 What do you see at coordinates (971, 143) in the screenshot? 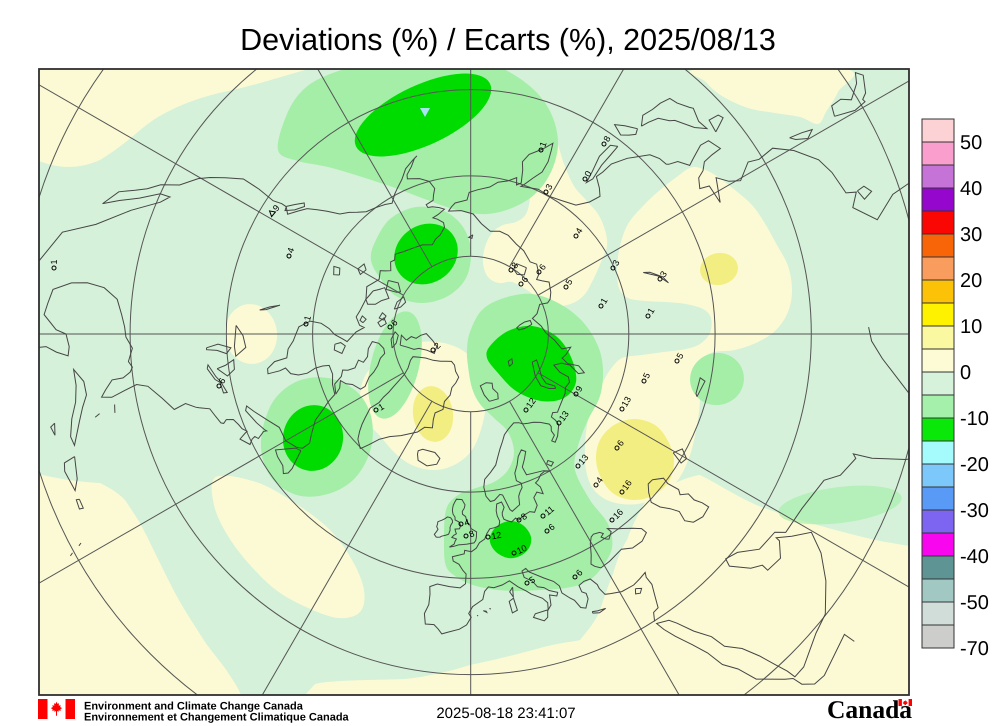
I see `svg-text: 50` at bounding box center [971, 143].